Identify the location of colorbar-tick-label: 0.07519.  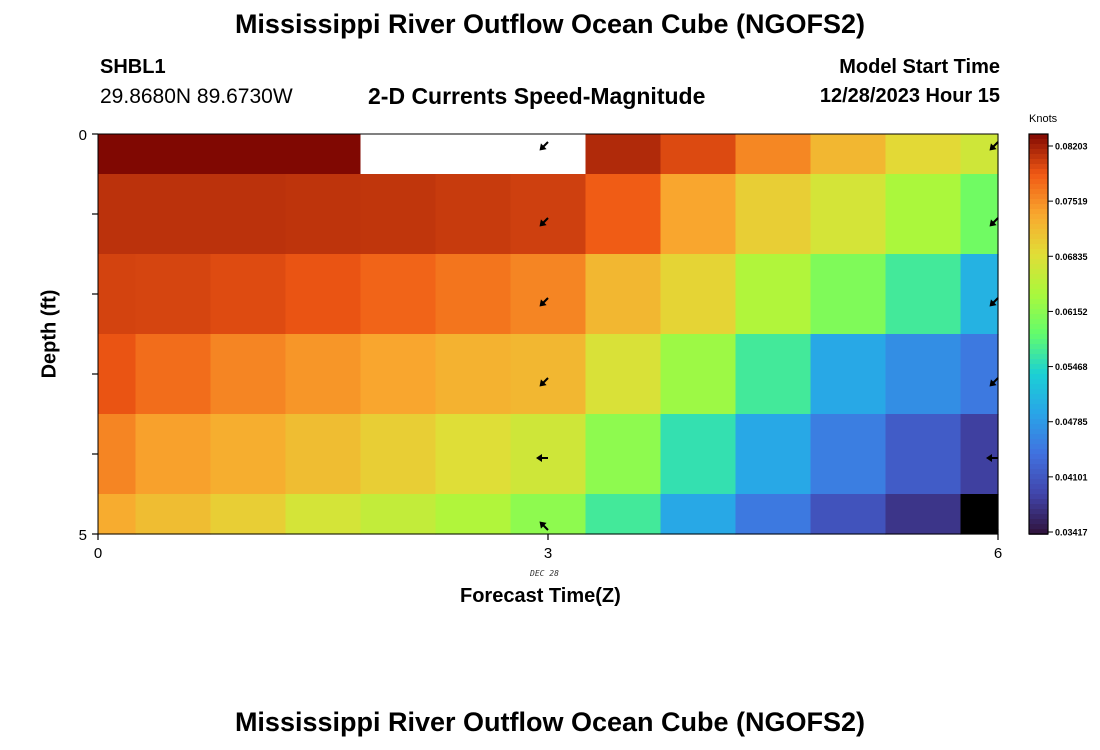
(1071, 202).